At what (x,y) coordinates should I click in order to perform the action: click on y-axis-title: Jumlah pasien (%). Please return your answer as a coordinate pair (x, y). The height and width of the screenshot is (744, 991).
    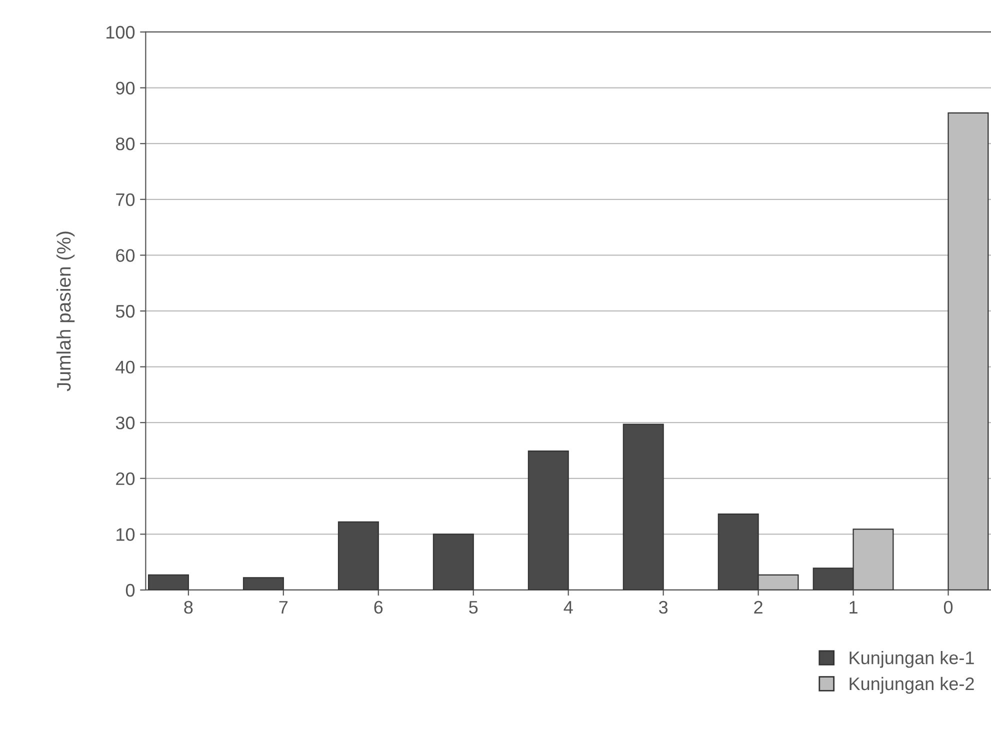
    Looking at the image, I should click on (65, 312).